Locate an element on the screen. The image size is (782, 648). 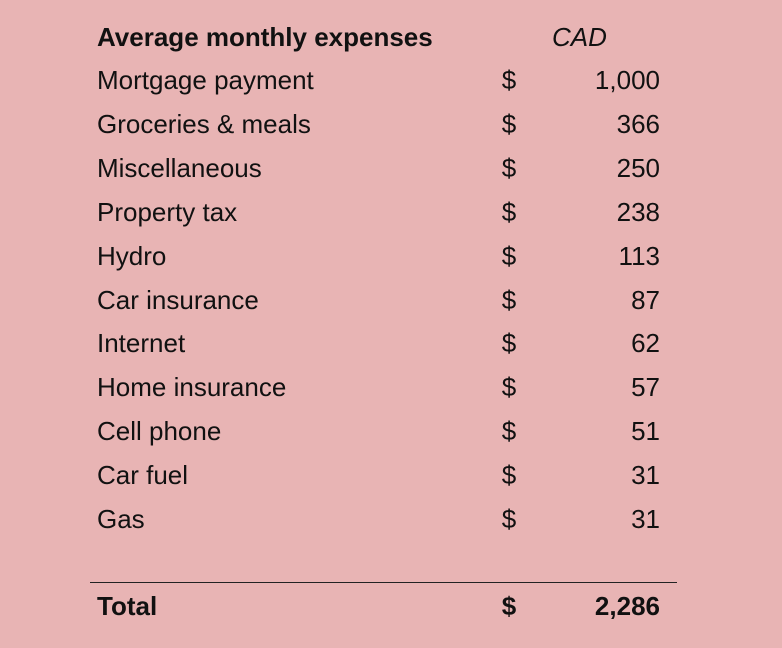
table-row: Car fuel $31 is located at coordinates (391, 475).